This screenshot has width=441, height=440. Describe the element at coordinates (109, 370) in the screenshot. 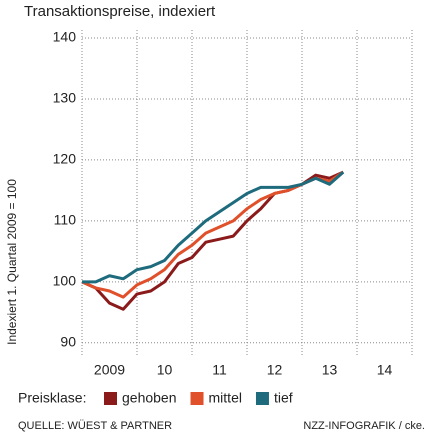

I see `x-tick-label: 2009` at that location.